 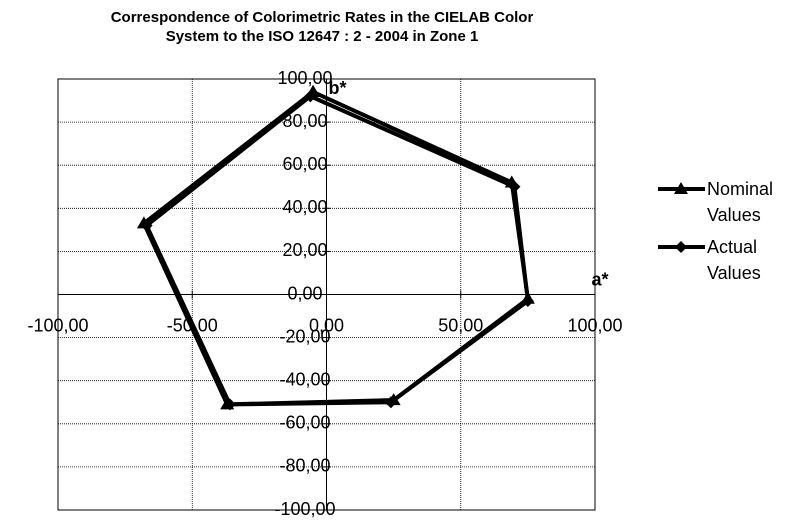 What do you see at coordinates (740, 202) in the screenshot?
I see `legend-label: Nominal Values` at bounding box center [740, 202].